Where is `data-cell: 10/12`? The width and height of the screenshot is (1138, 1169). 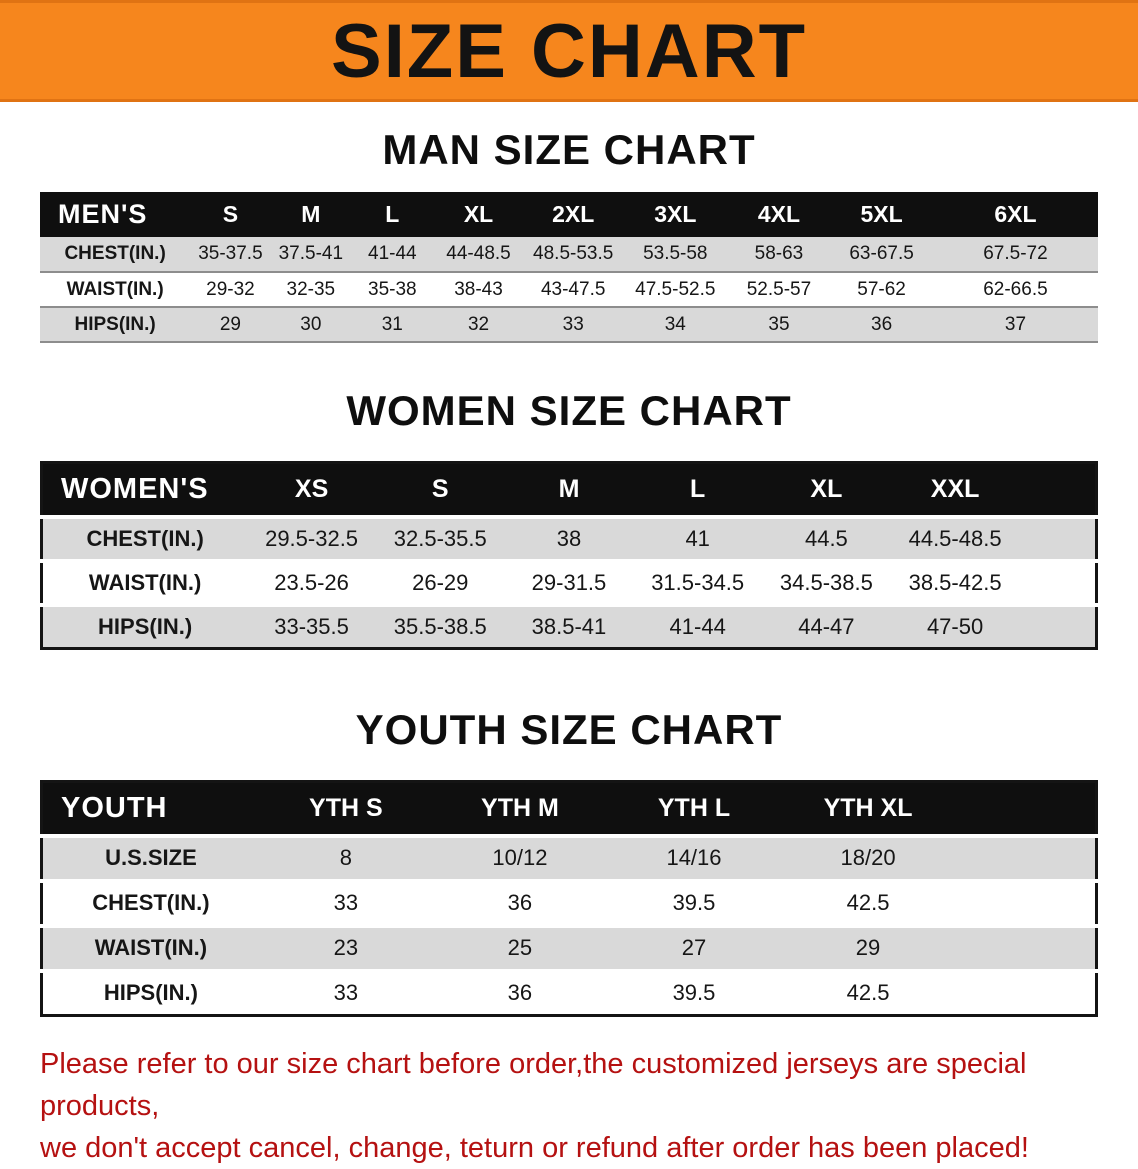
data-cell: 10/12 is located at coordinates (519, 859).